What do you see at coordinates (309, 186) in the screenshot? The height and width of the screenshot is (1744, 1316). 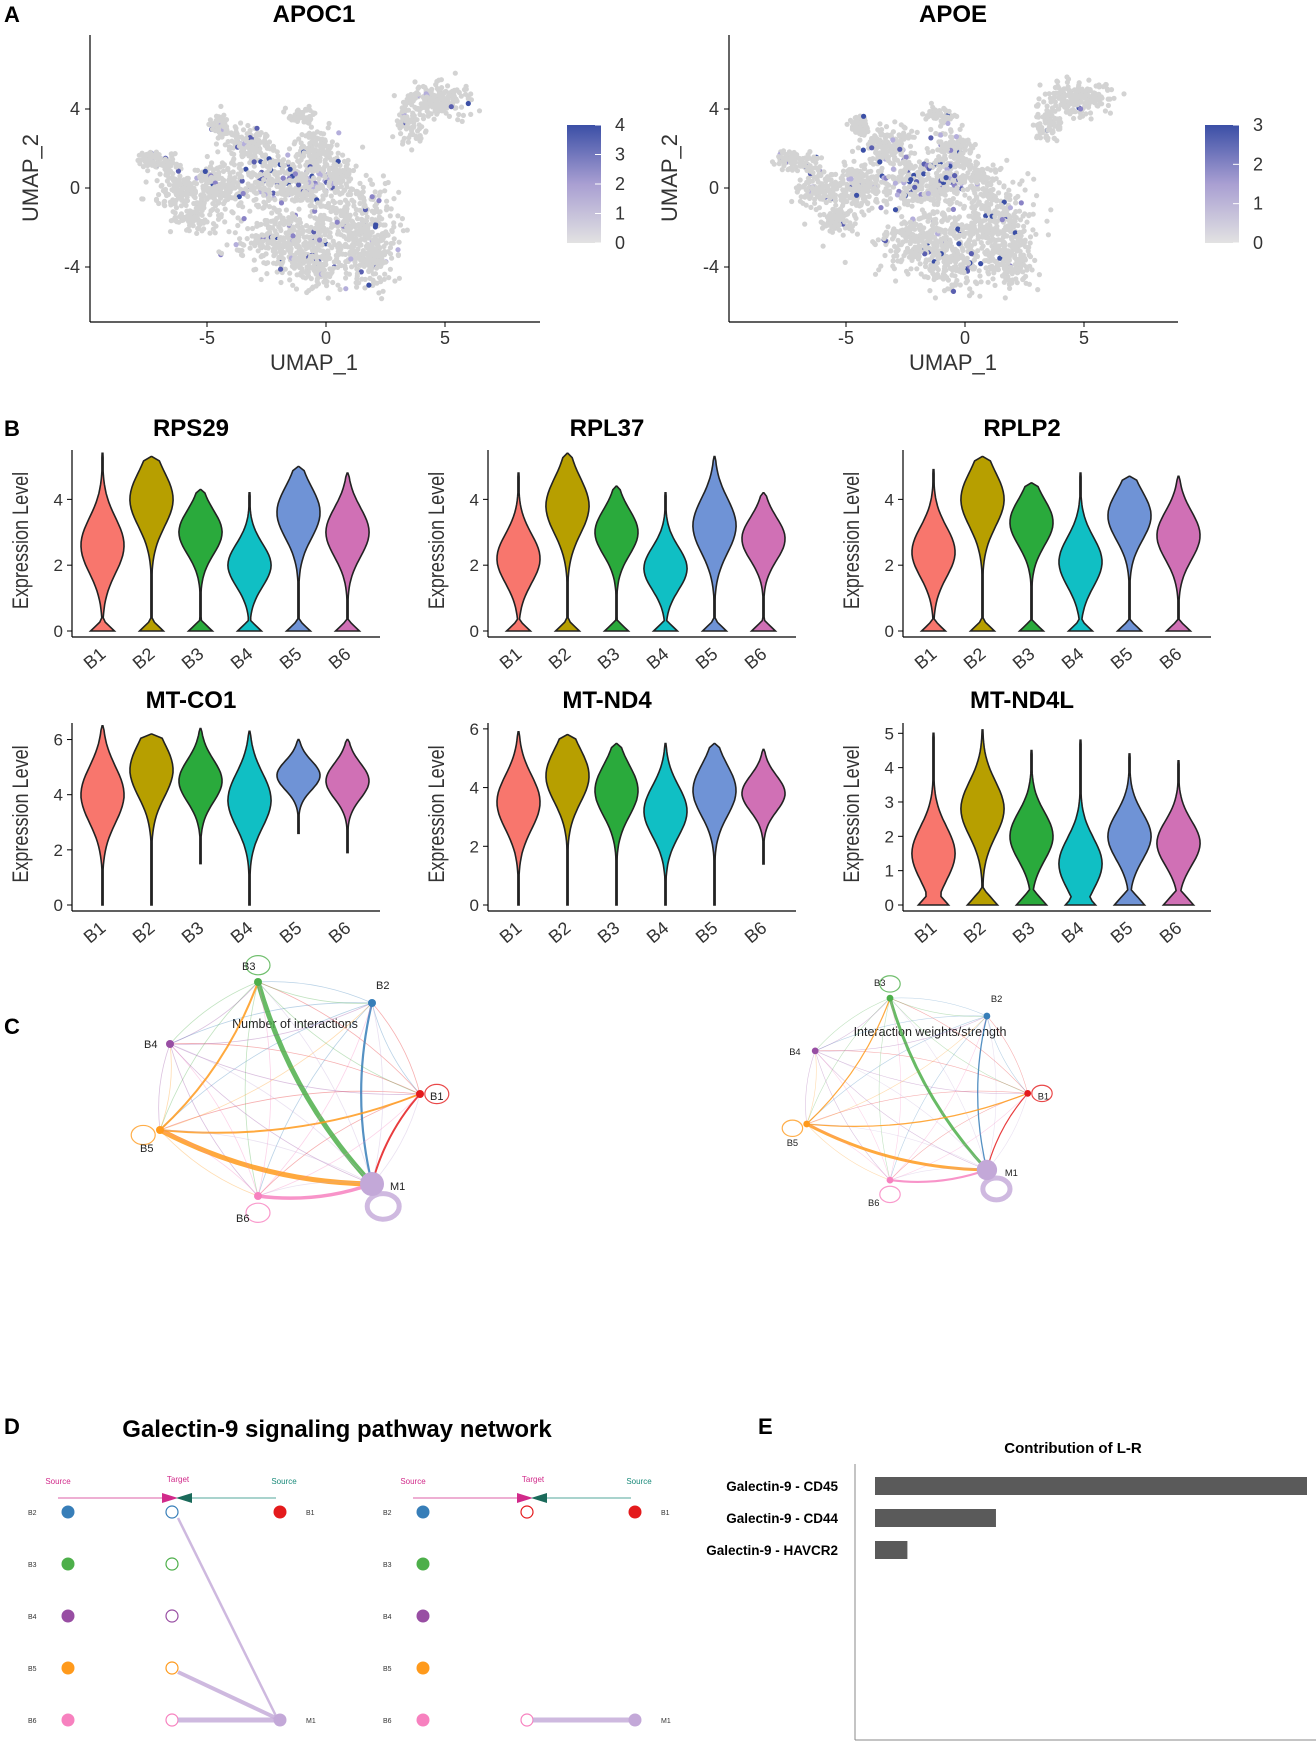 I see `umap-cells` at bounding box center [309, 186].